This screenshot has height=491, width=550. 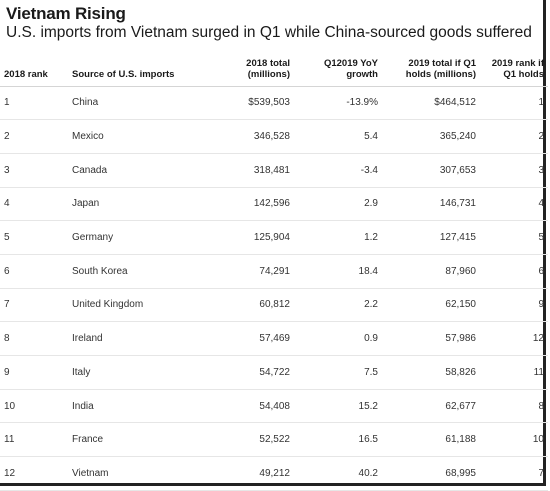 What do you see at coordinates (143, 473) in the screenshot?
I see `source-cell: Vietnam` at bounding box center [143, 473].